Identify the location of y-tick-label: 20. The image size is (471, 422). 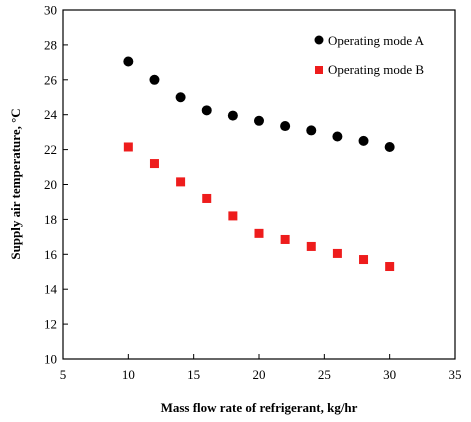
(50, 184).